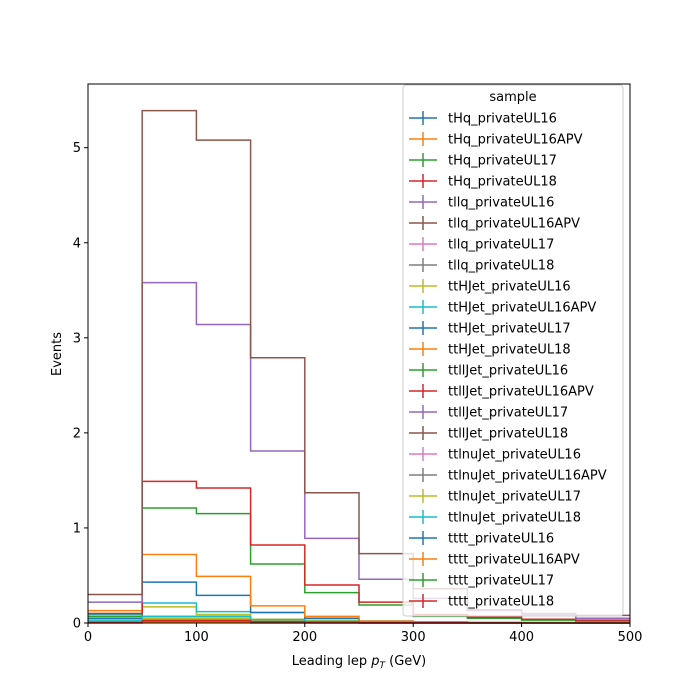 This screenshot has height=700, width=700. Describe the element at coordinates (508, 371) in the screenshot. I see `legend-label: ttllJet_privateUL16` at that location.